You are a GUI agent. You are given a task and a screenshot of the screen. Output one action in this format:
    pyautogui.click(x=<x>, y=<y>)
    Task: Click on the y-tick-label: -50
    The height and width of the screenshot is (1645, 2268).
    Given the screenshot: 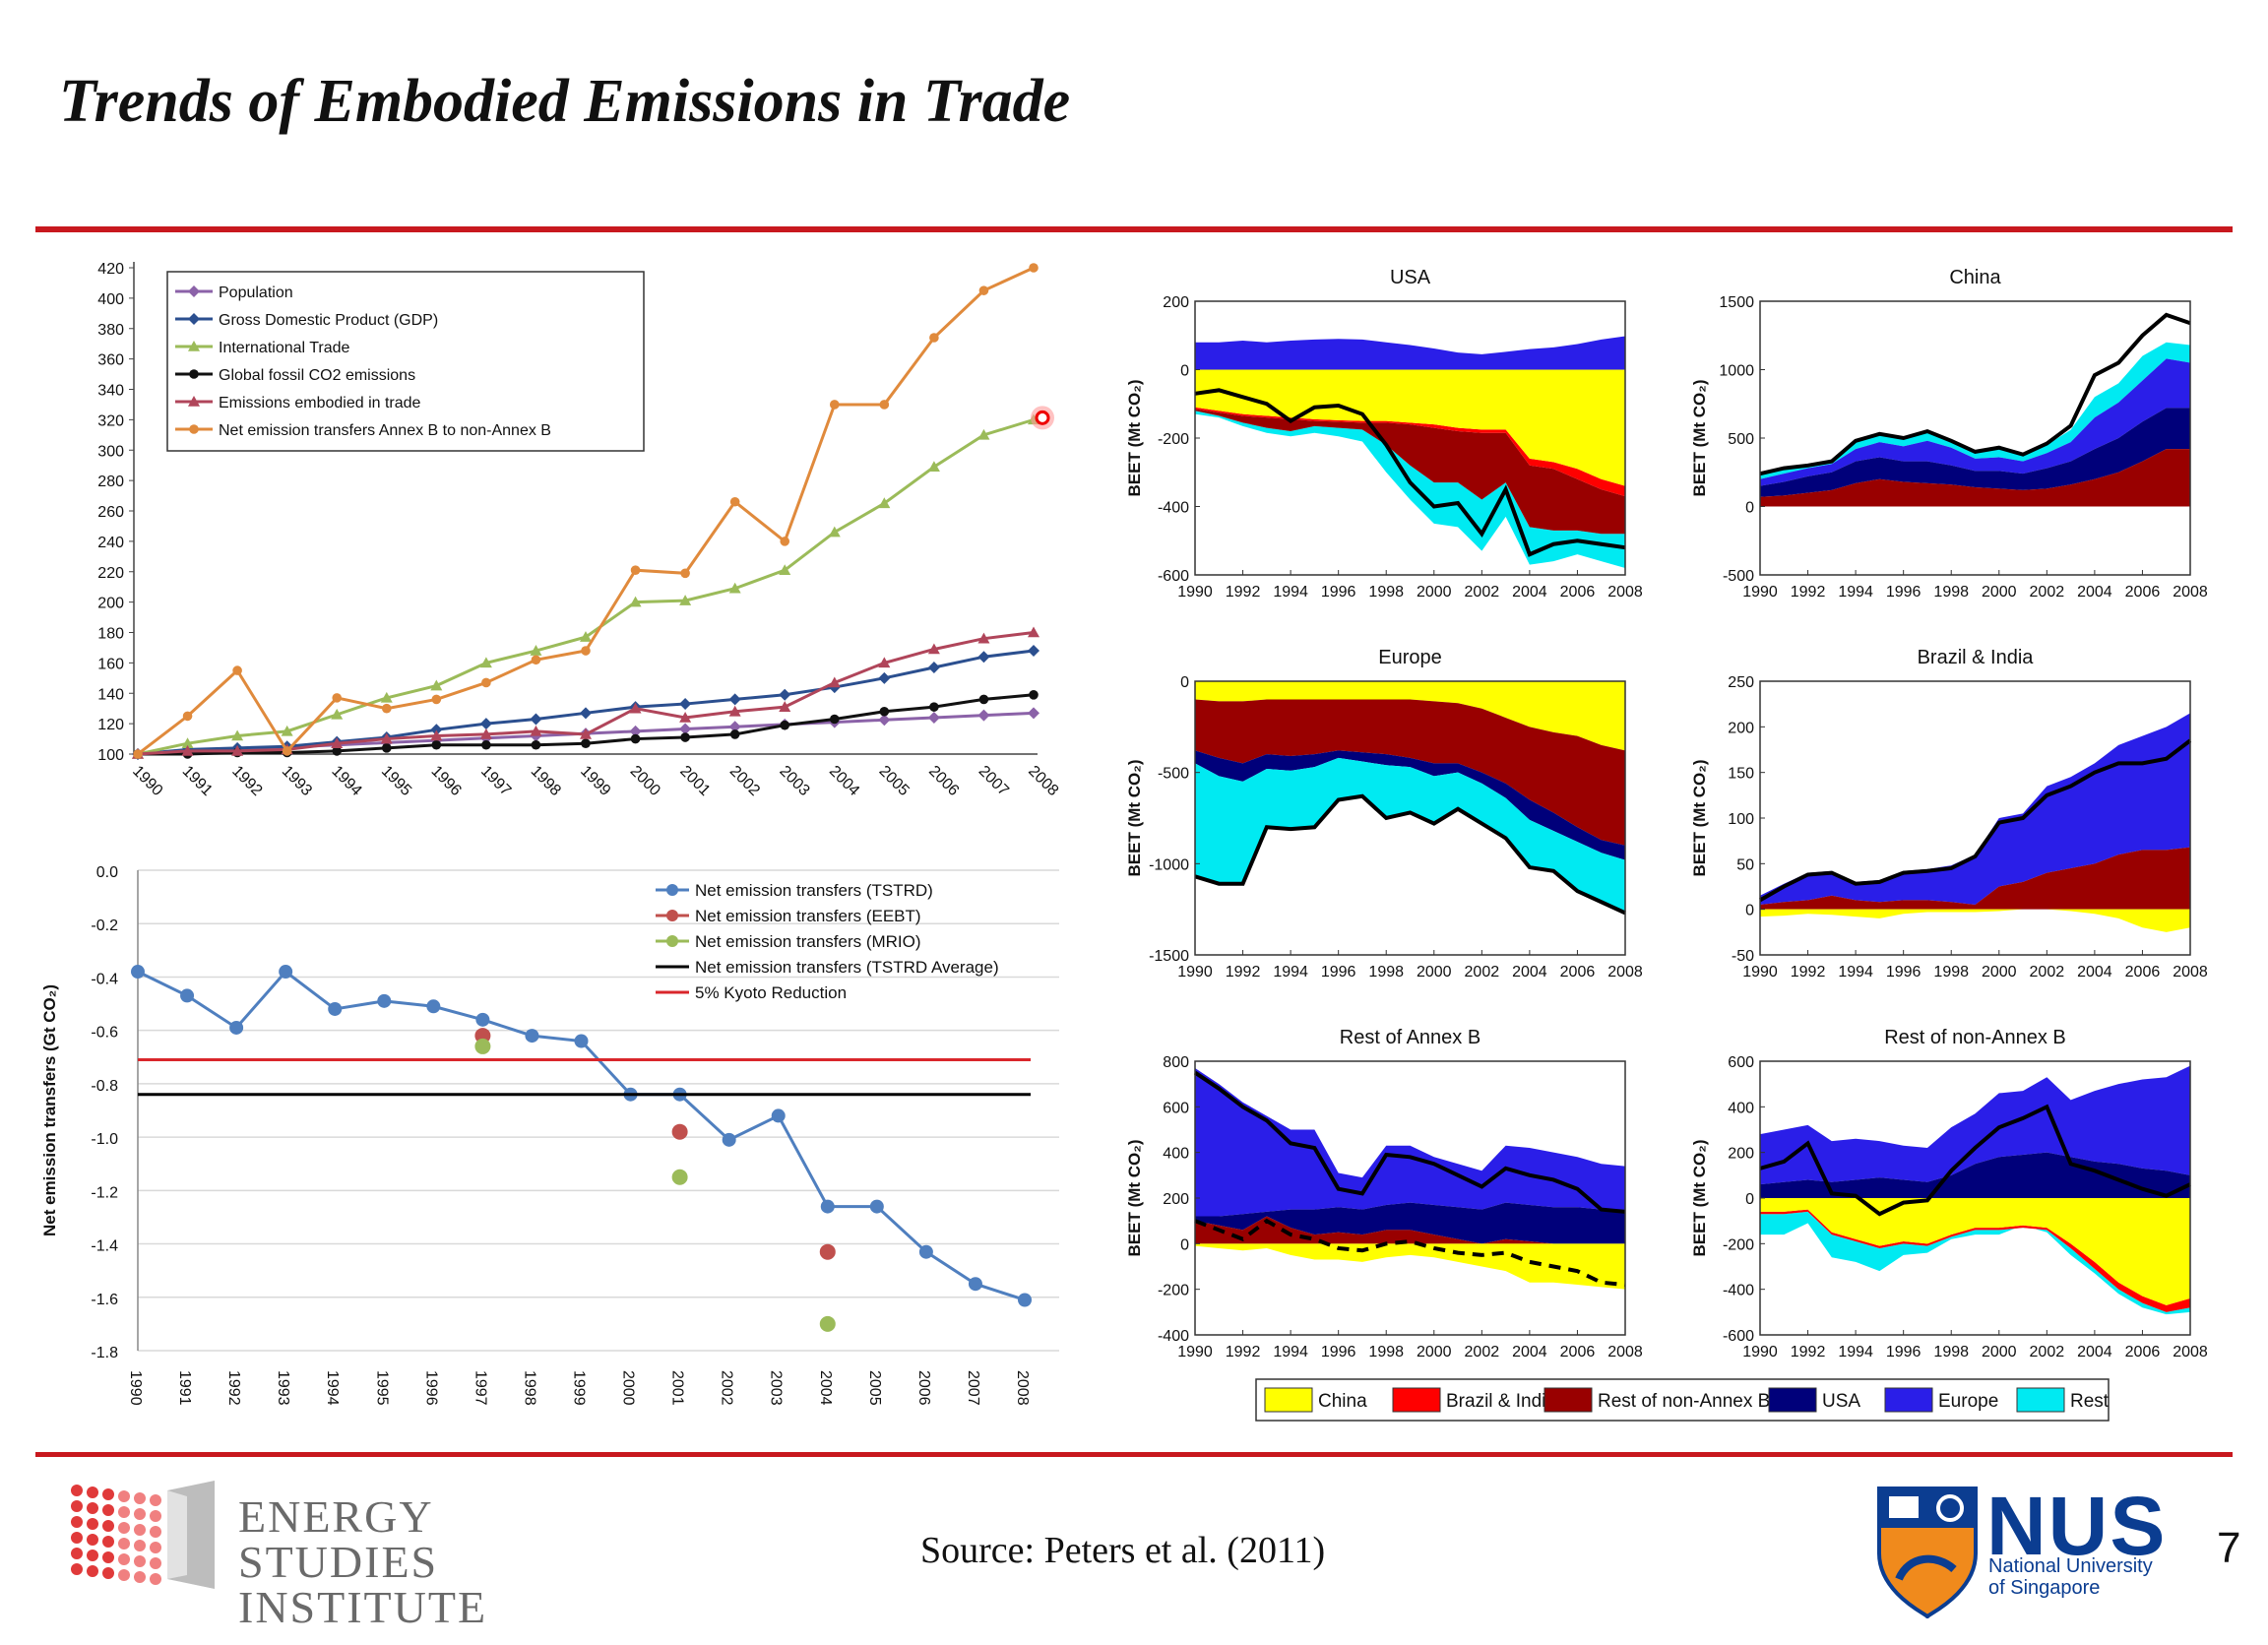 What is the action you would take?
    pyautogui.click(x=1743, y=956)
    